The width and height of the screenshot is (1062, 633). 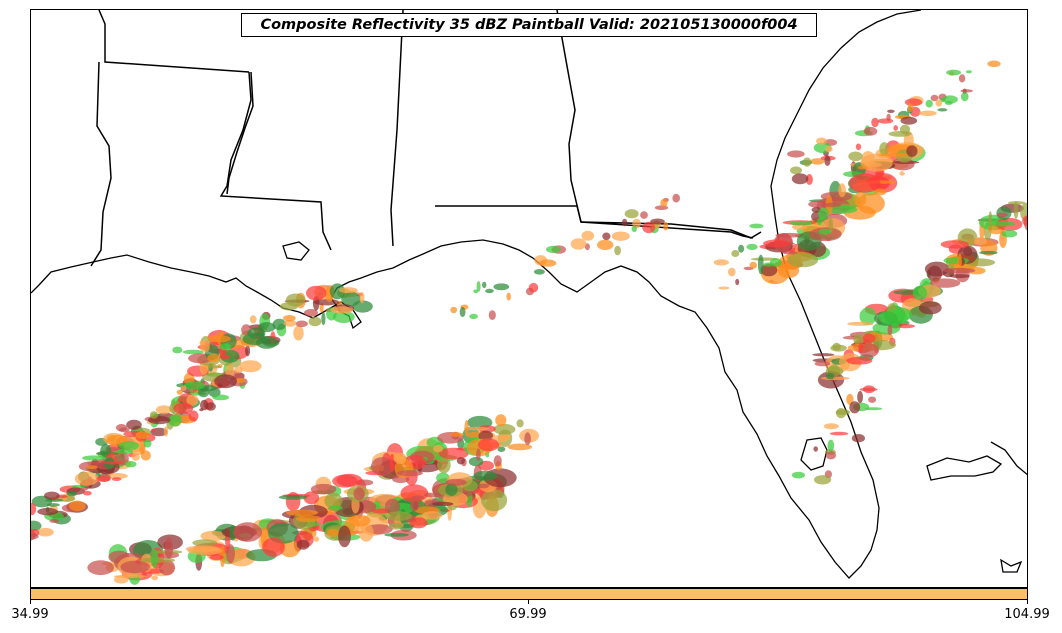 I want to click on colorbar, so click(x=529, y=594).